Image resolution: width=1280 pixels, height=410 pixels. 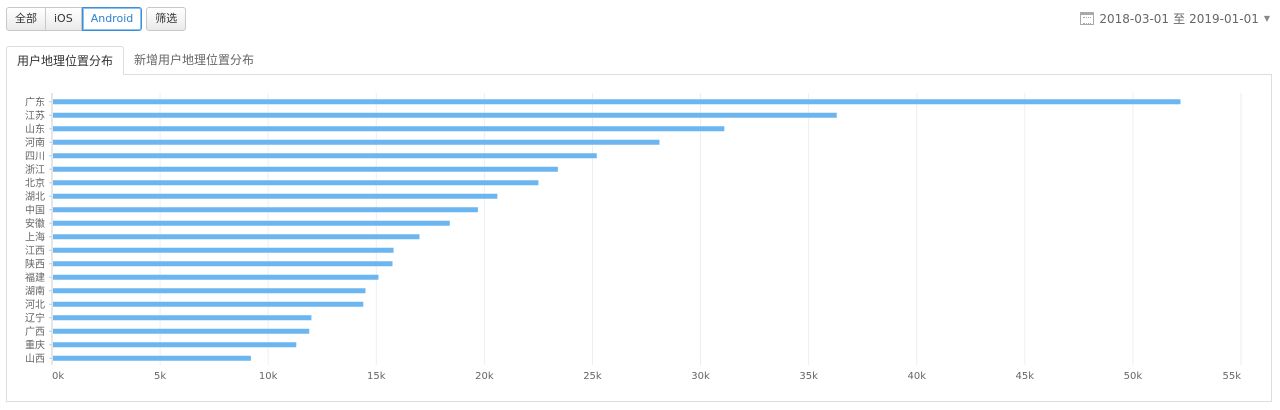 I want to click on caret-down-icon: ▼, so click(x=1266, y=18).